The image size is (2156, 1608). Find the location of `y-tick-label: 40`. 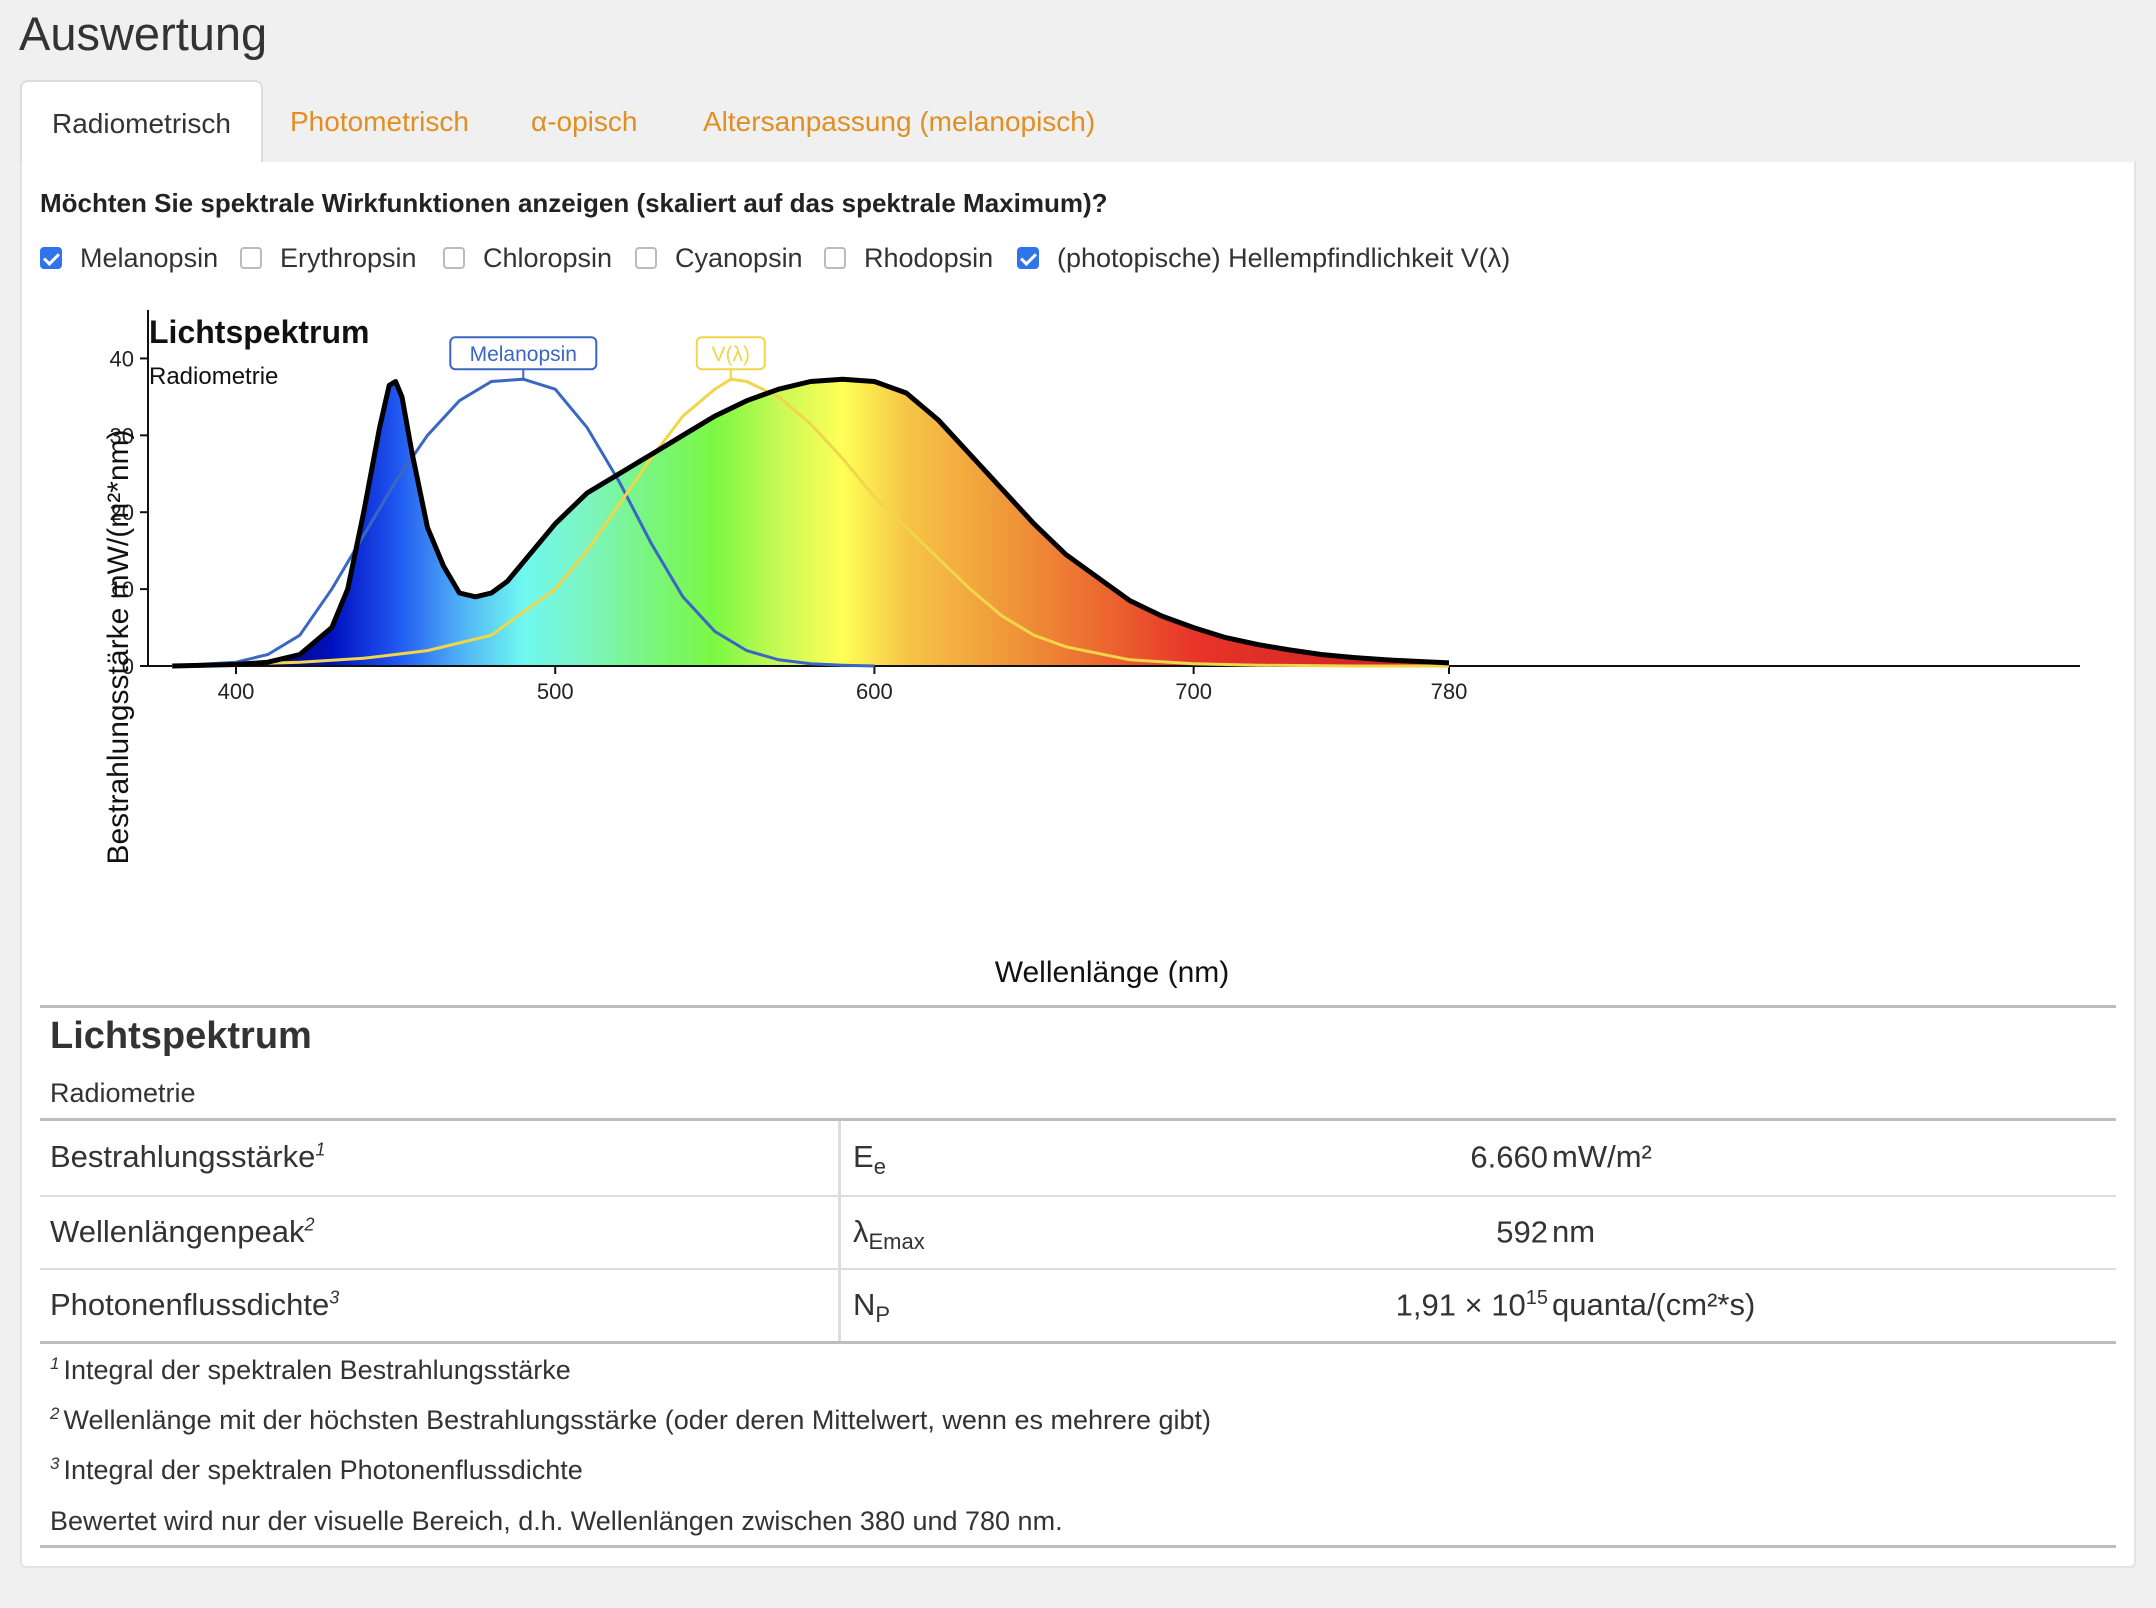

y-tick-label: 40 is located at coordinates (122, 358).